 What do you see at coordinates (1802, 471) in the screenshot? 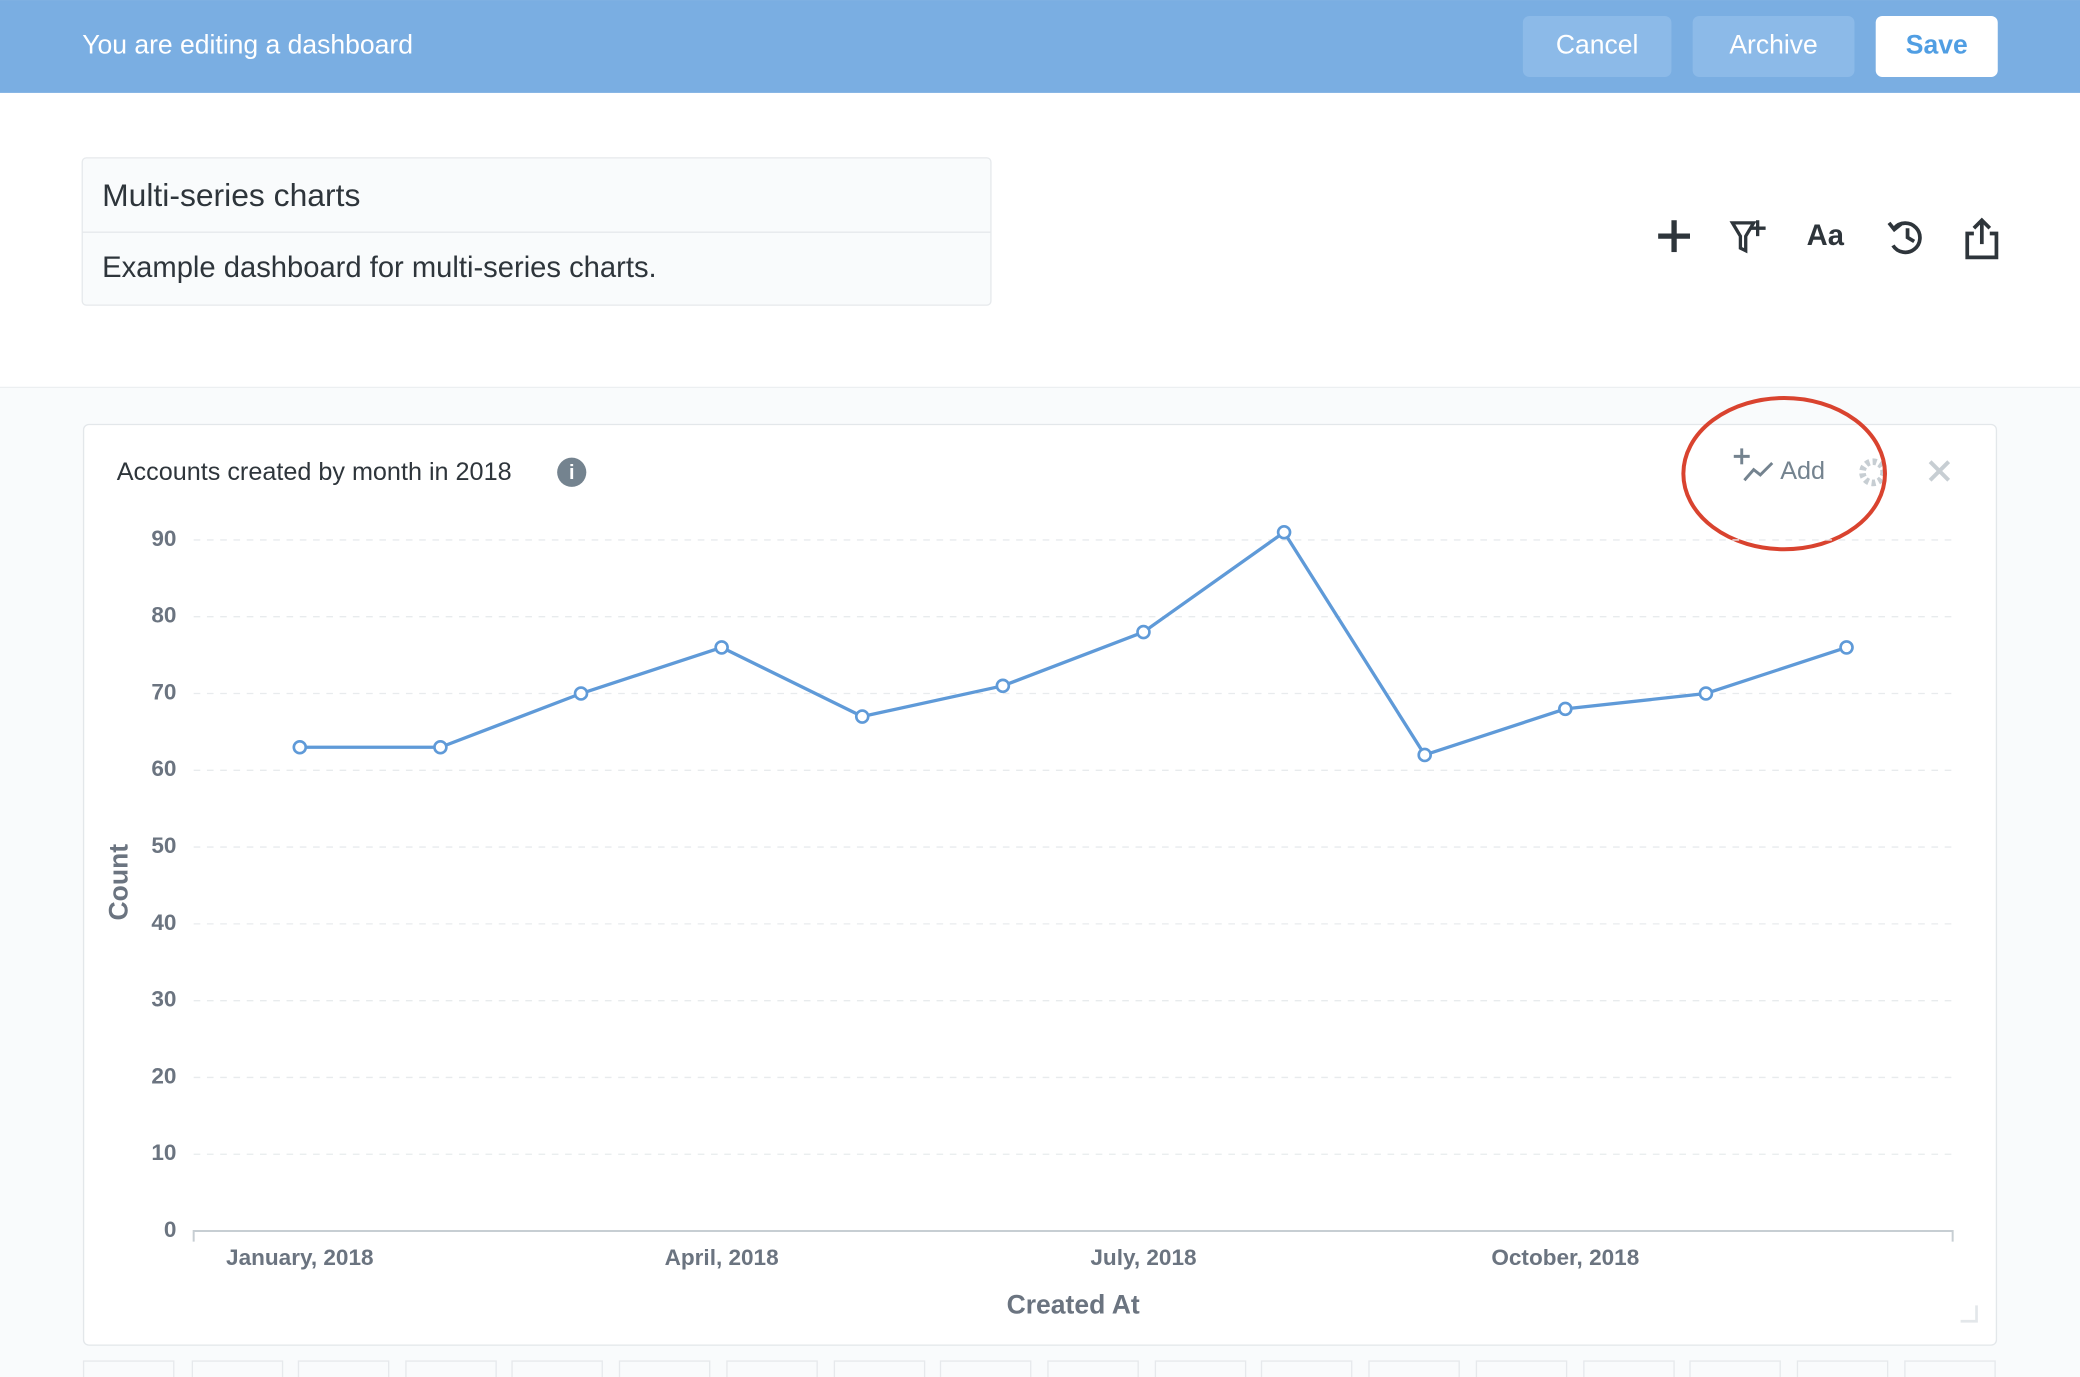
I see `add-series-label: Add` at bounding box center [1802, 471].